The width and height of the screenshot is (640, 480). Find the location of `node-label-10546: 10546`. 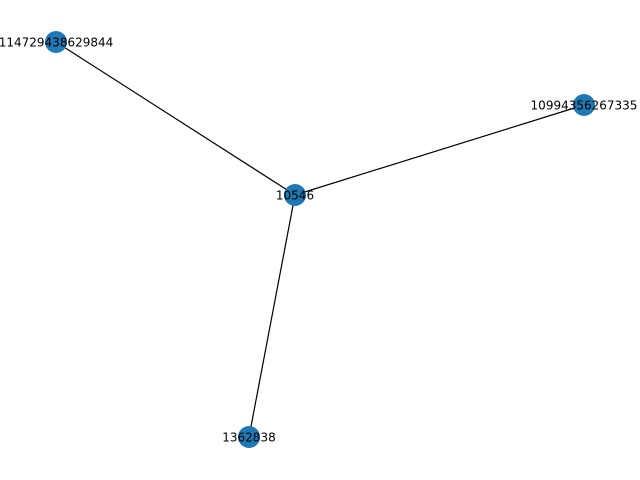

node-label-10546: 10546 is located at coordinates (295, 196).